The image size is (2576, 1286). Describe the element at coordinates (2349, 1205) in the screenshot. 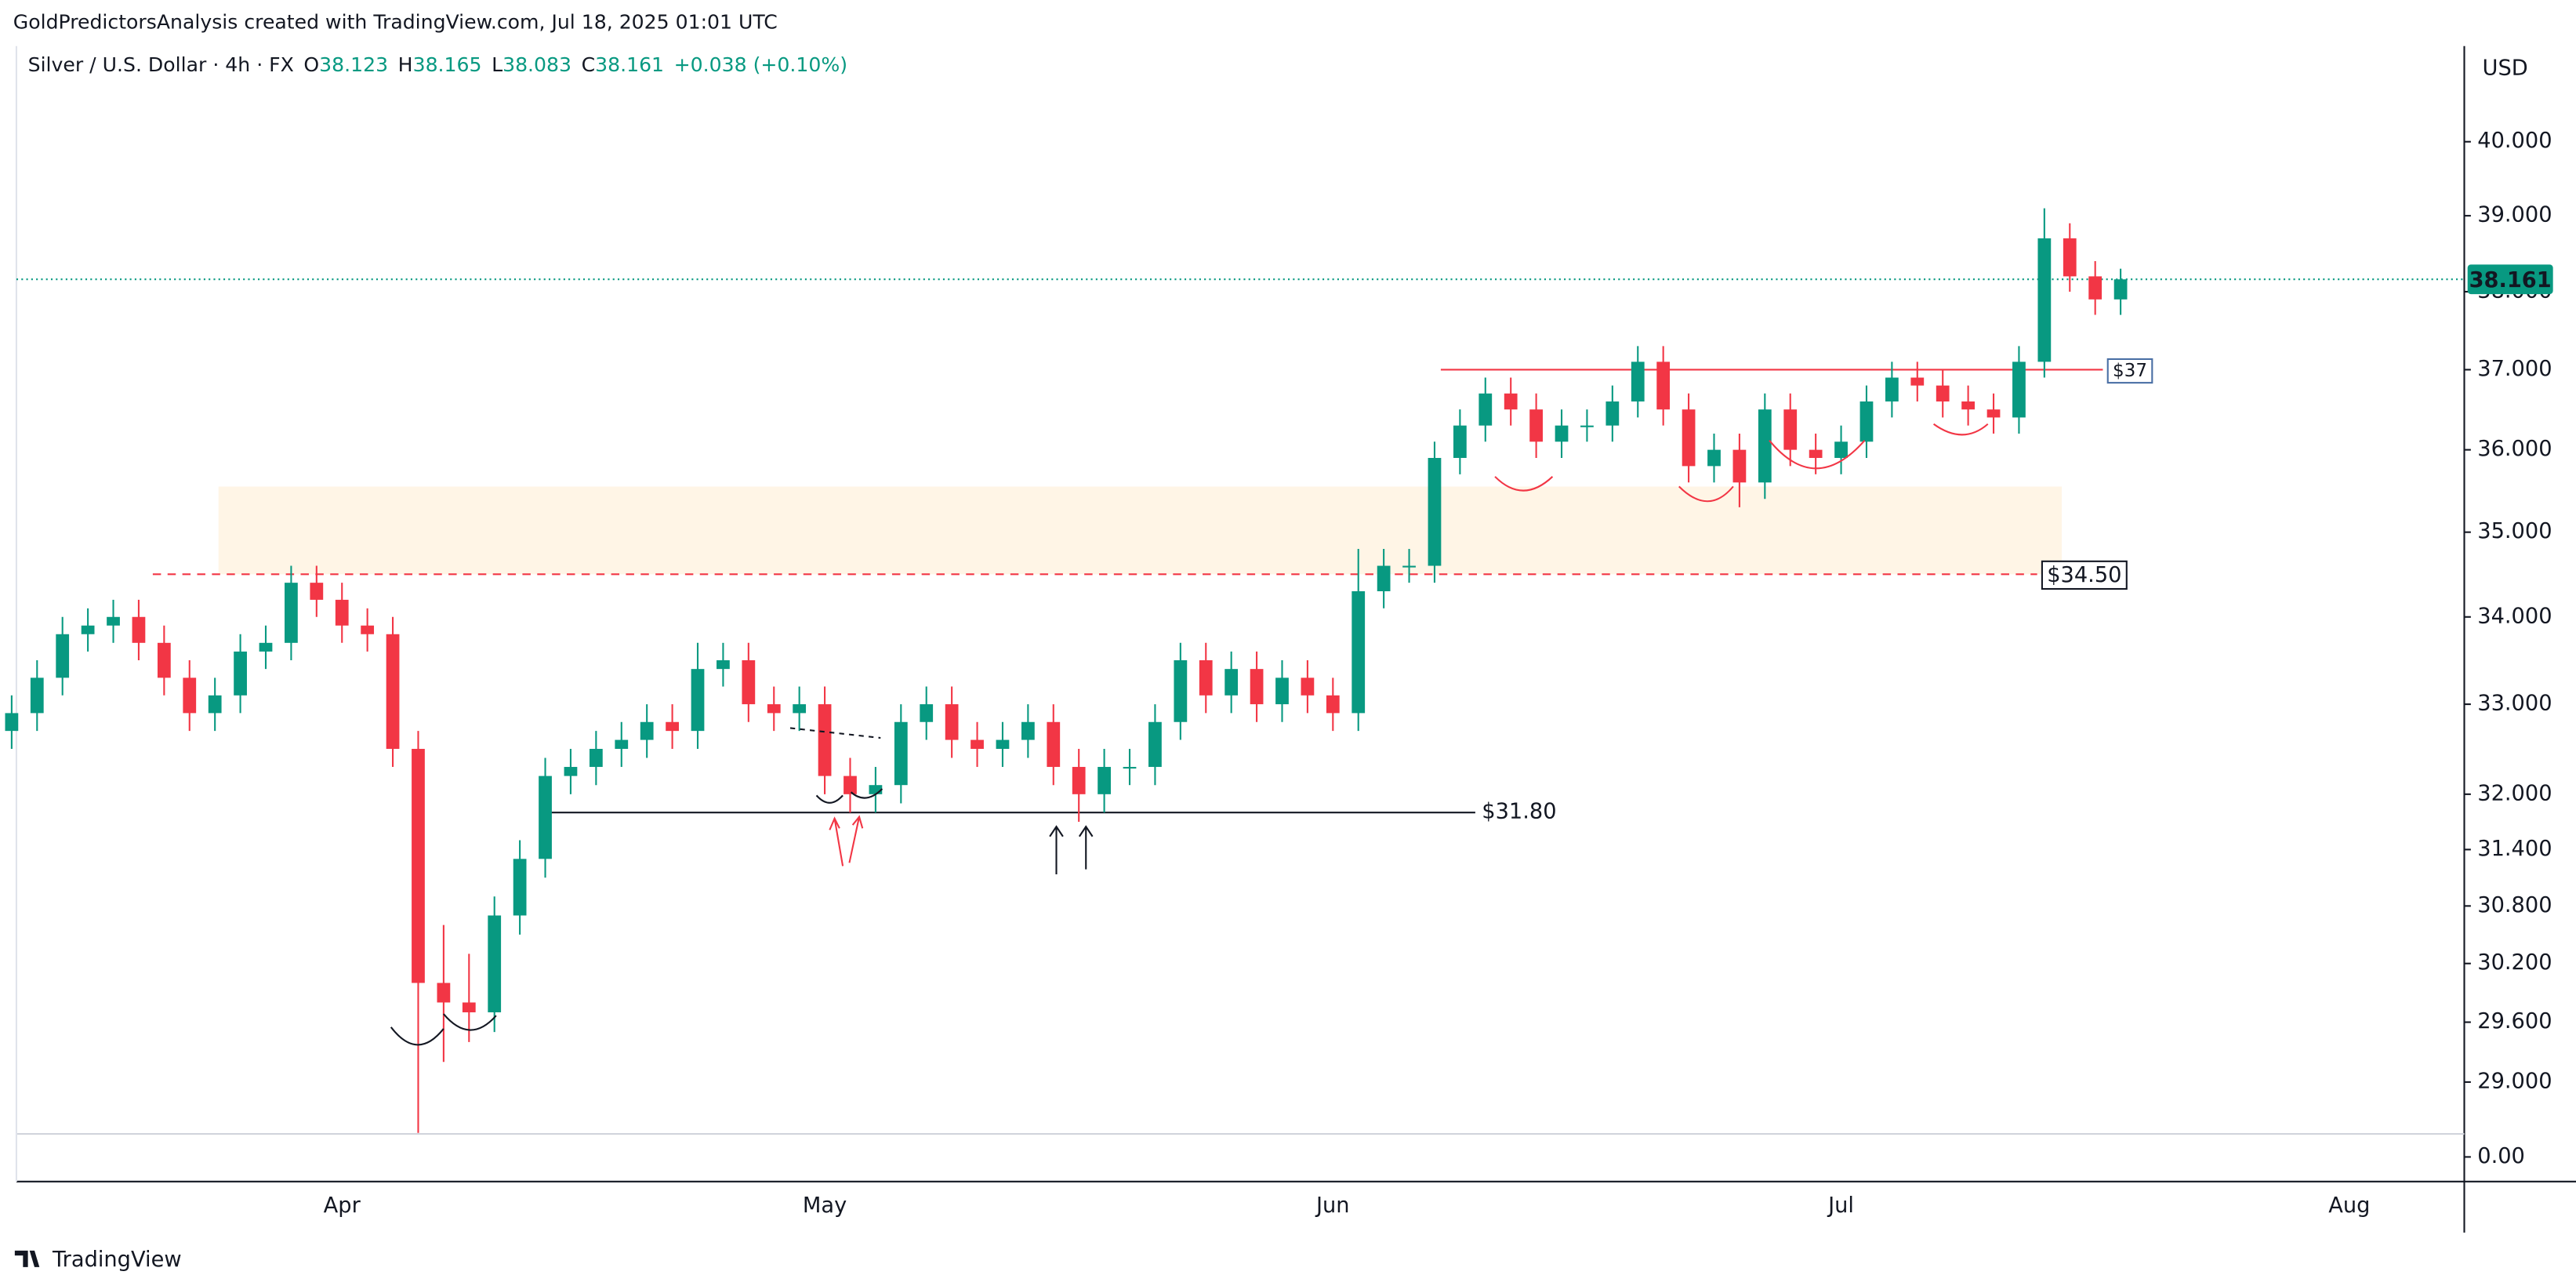

I see `x-tick-label: Aug` at that location.